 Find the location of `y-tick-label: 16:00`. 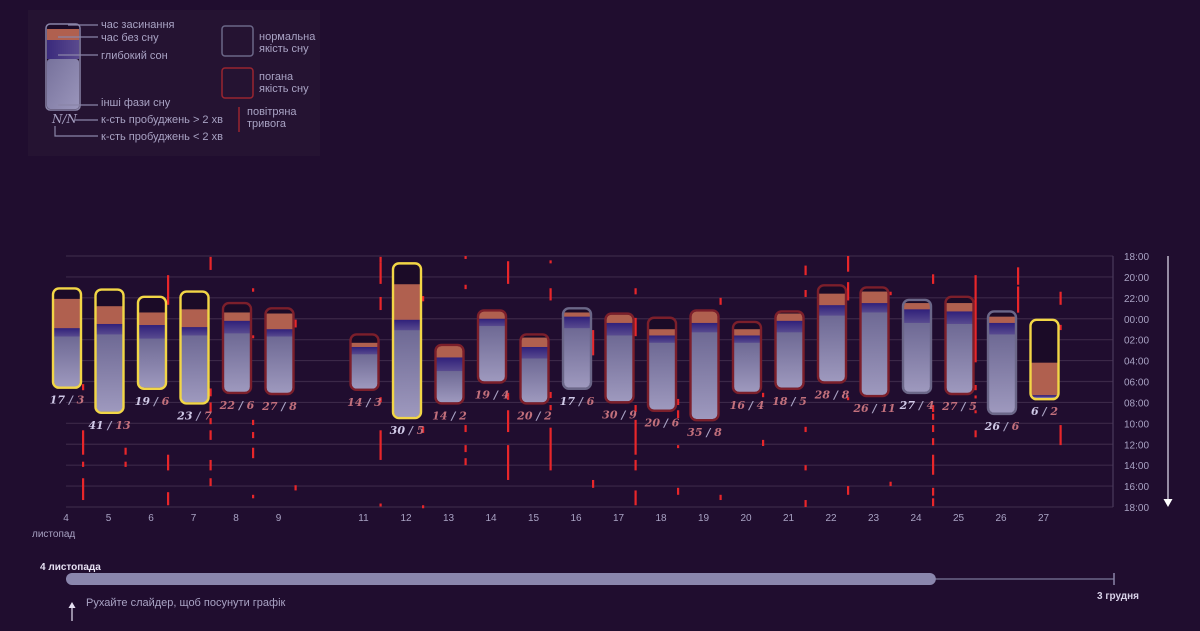

y-tick-label: 16:00 is located at coordinates (1136, 487).